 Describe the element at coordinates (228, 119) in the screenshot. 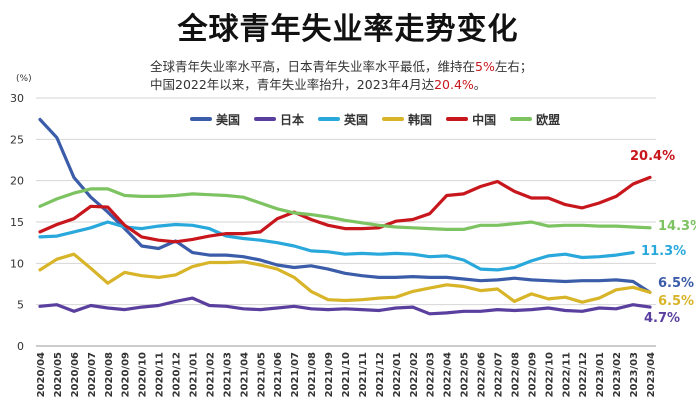

I see `legend-label: 美国` at that location.